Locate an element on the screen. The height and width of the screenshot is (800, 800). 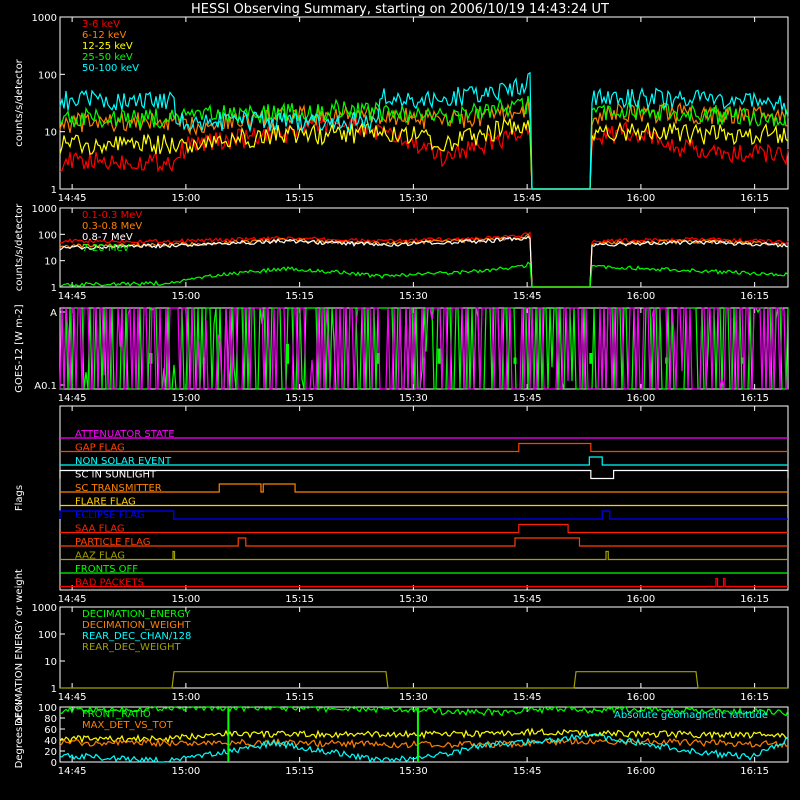
y-axis-label: Degrees or % is located at coordinates (19, 735).